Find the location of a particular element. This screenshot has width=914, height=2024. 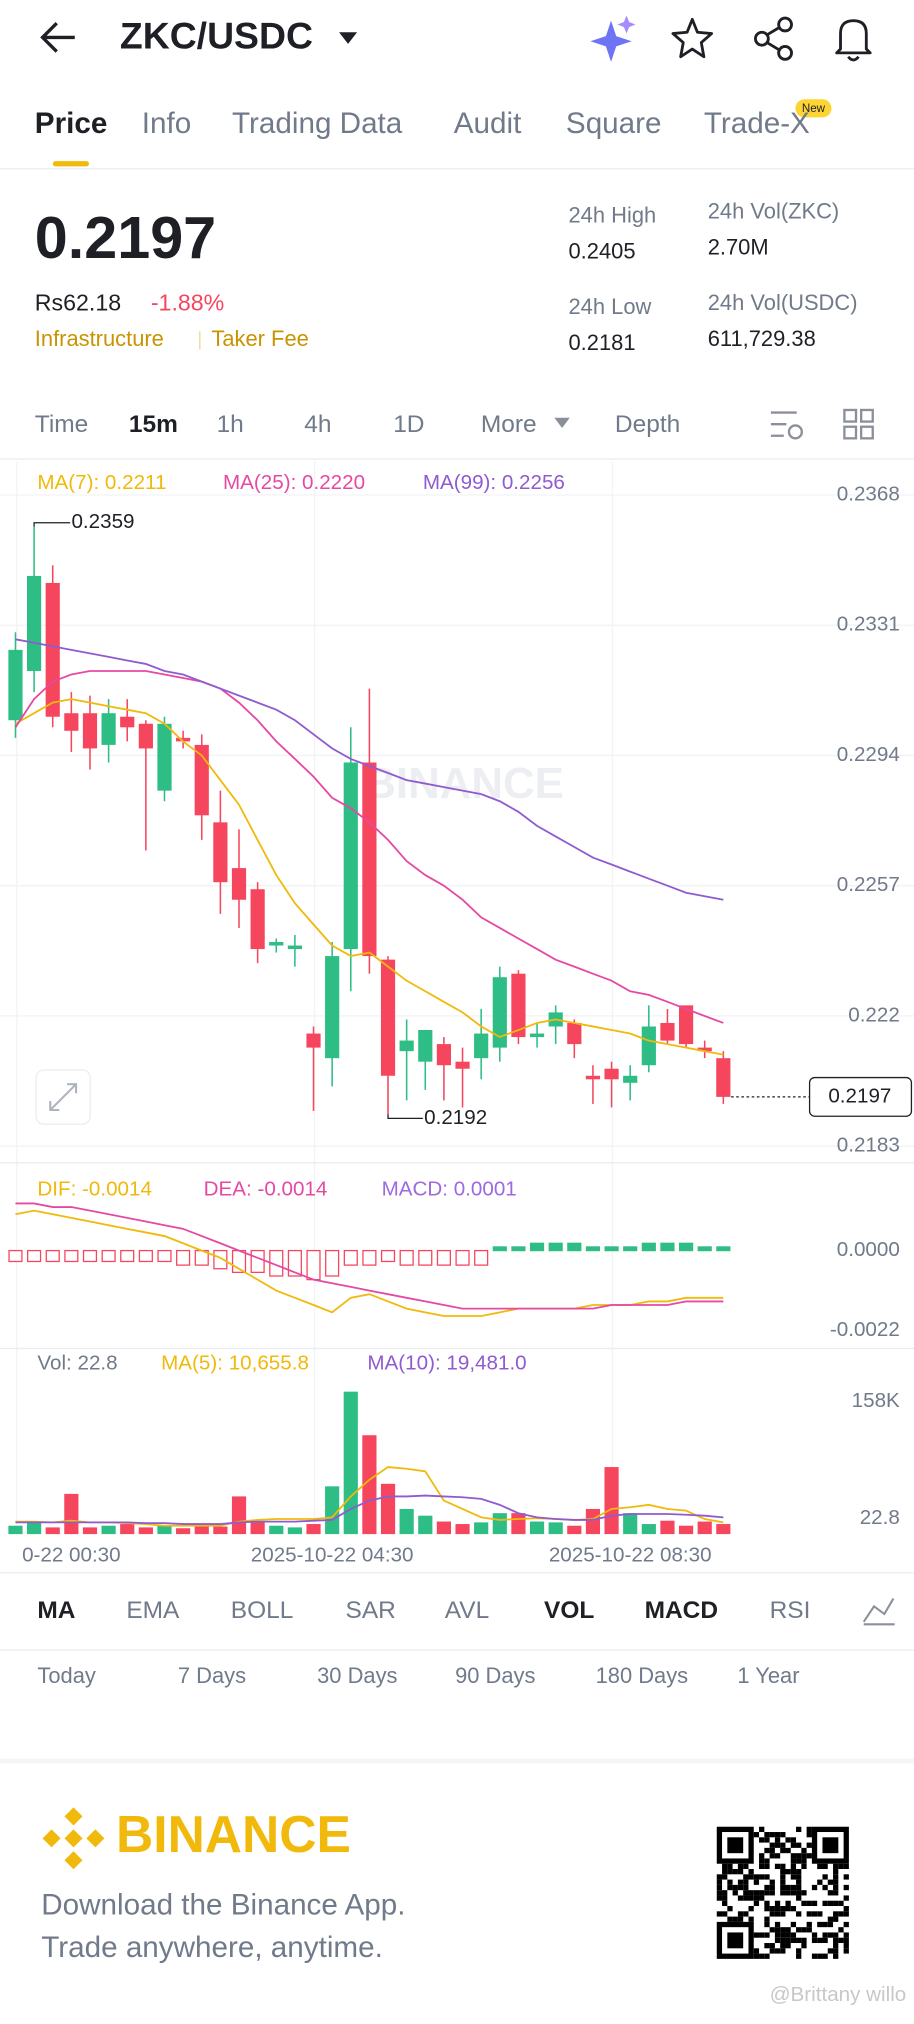

interval-tab: More is located at coordinates (509, 424).